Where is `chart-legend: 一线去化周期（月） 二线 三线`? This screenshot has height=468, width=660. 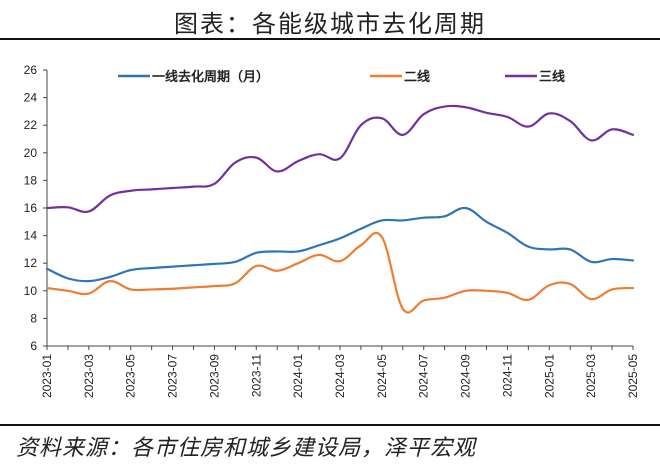 chart-legend: 一线去化周期（月） 二线 三线 is located at coordinates (341, 77).